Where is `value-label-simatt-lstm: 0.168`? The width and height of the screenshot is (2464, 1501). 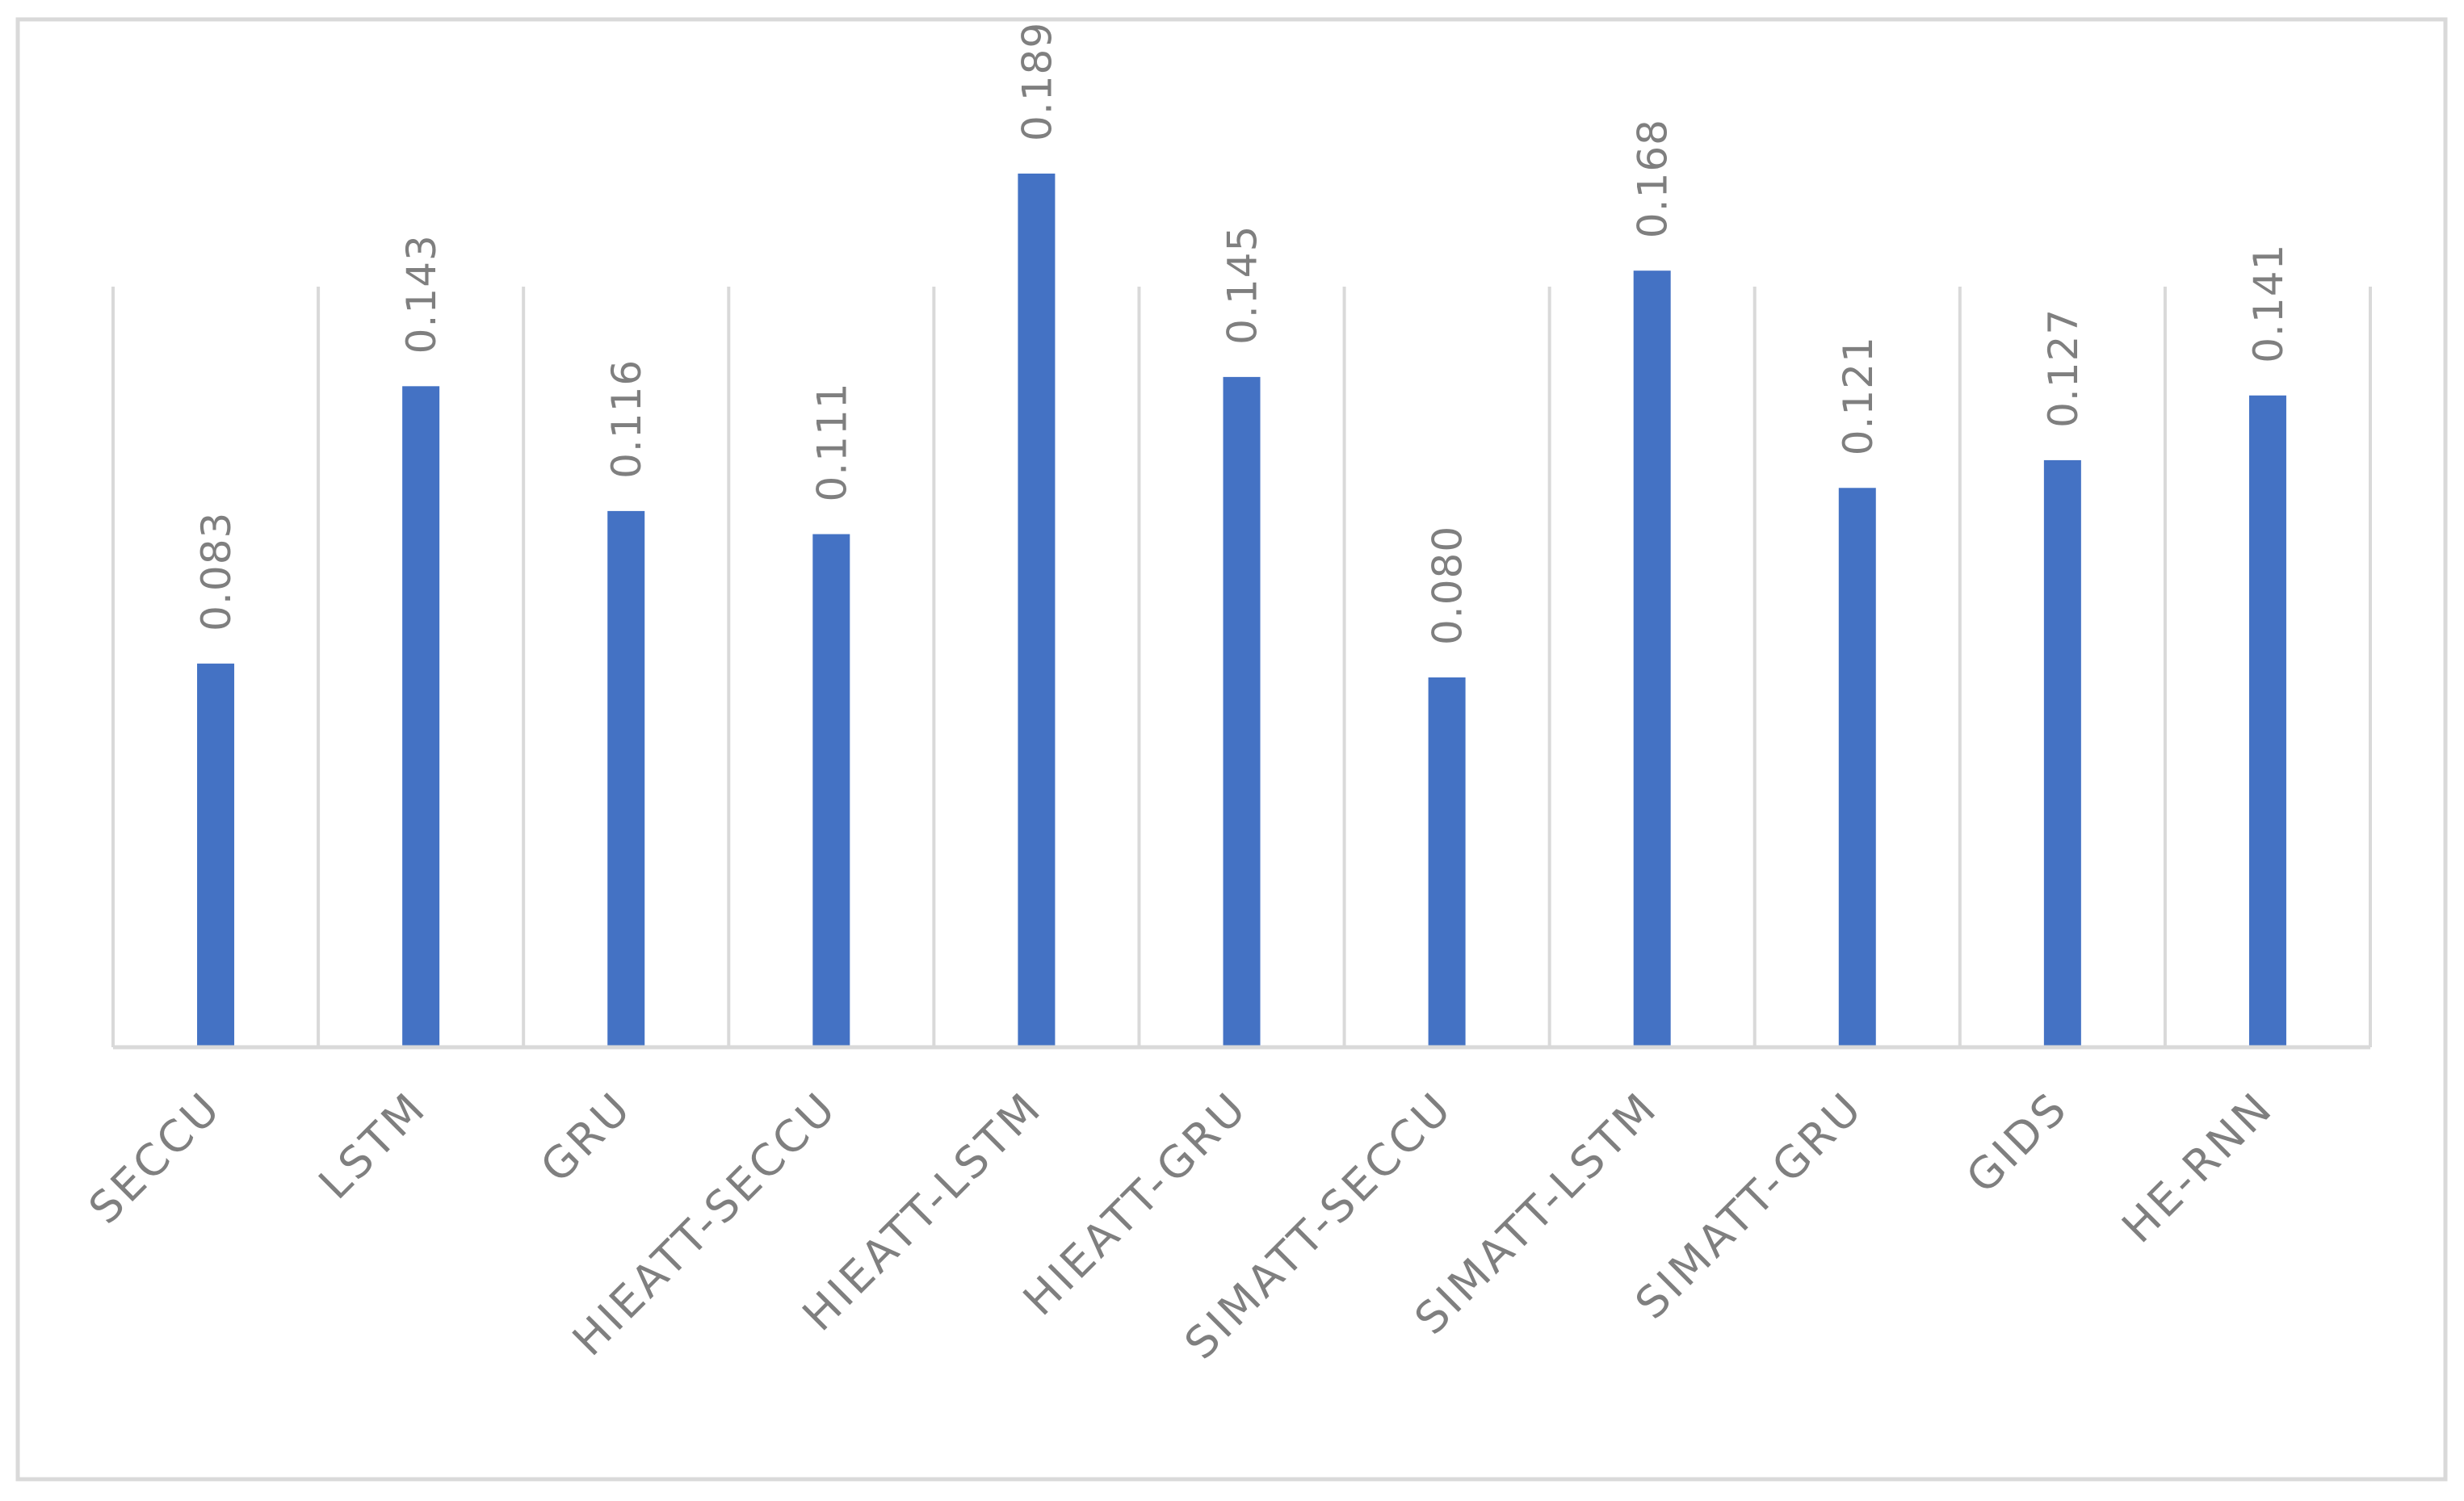
value-label-simatt-lstm: 0.168 is located at coordinates (1653, 178).